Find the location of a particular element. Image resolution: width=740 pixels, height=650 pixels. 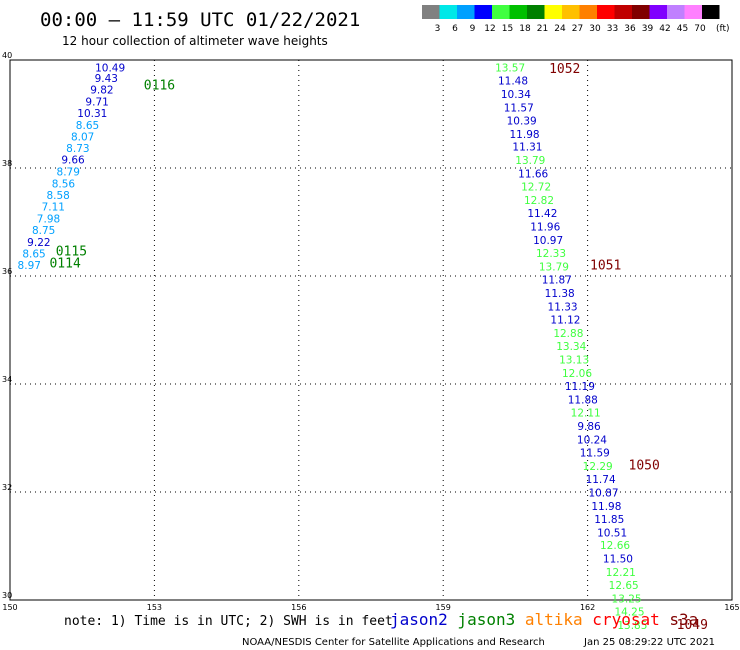

wave-height-point: 13.34 is located at coordinates (571, 347).